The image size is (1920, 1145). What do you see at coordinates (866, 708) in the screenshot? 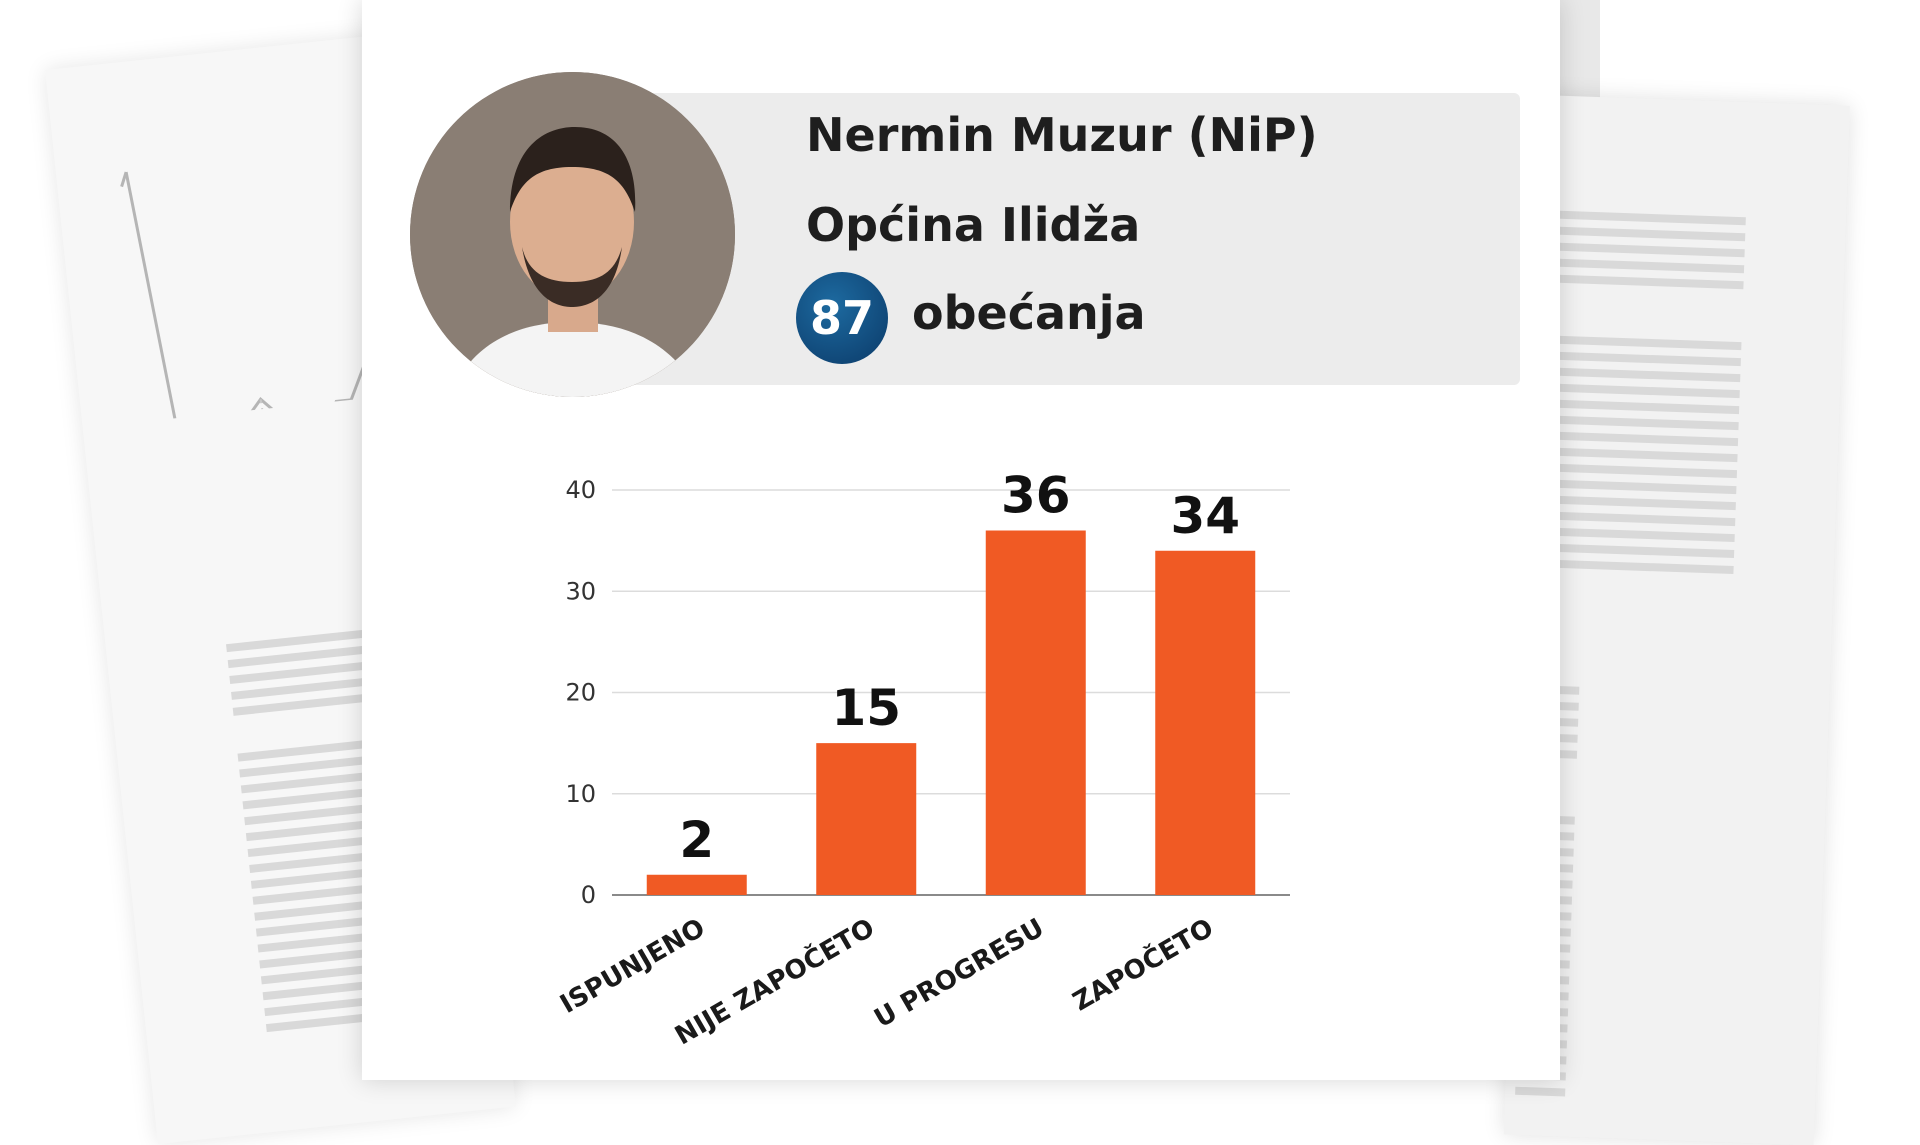
I see `bar-value-label: 15` at bounding box center [866, 708].